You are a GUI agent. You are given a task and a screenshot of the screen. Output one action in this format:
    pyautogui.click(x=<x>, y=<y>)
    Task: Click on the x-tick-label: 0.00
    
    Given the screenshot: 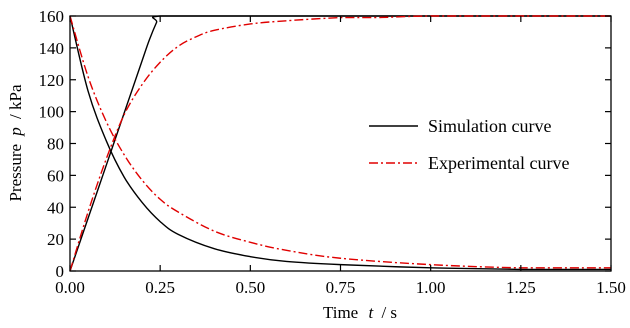 What is the action you would take?
    pyautogui.click(x=70, y=287)
    